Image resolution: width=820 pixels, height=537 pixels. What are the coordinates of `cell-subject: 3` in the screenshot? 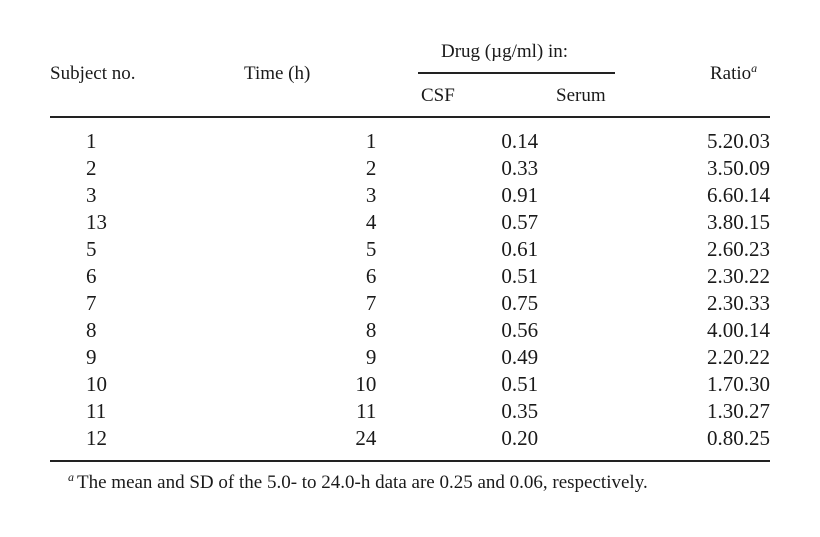 It's located at (91, 195).